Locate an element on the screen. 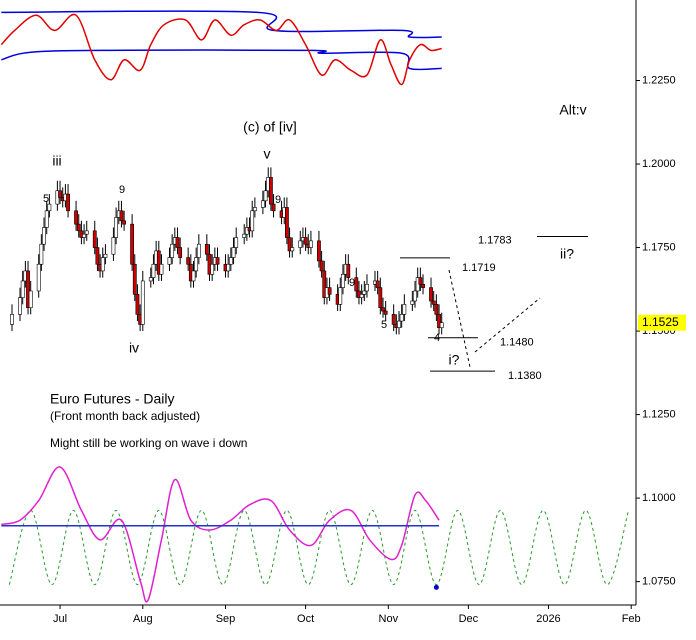 The height and width of the screenshot is (640, 696). wave-label: 4 is located at coordinates (437, 338).